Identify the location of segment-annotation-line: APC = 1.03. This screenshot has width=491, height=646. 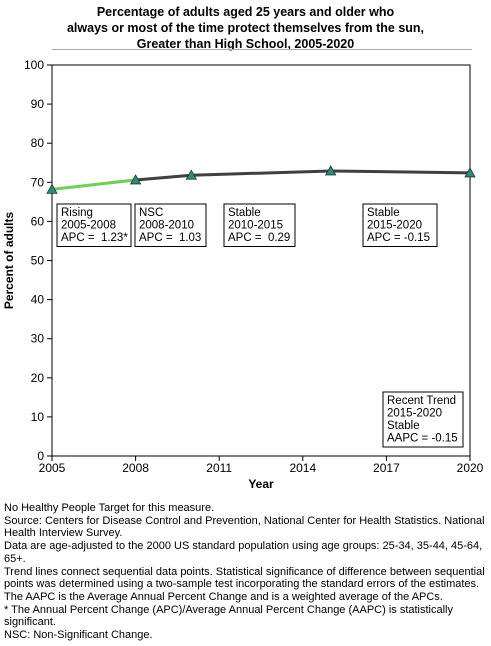
(170, 238).